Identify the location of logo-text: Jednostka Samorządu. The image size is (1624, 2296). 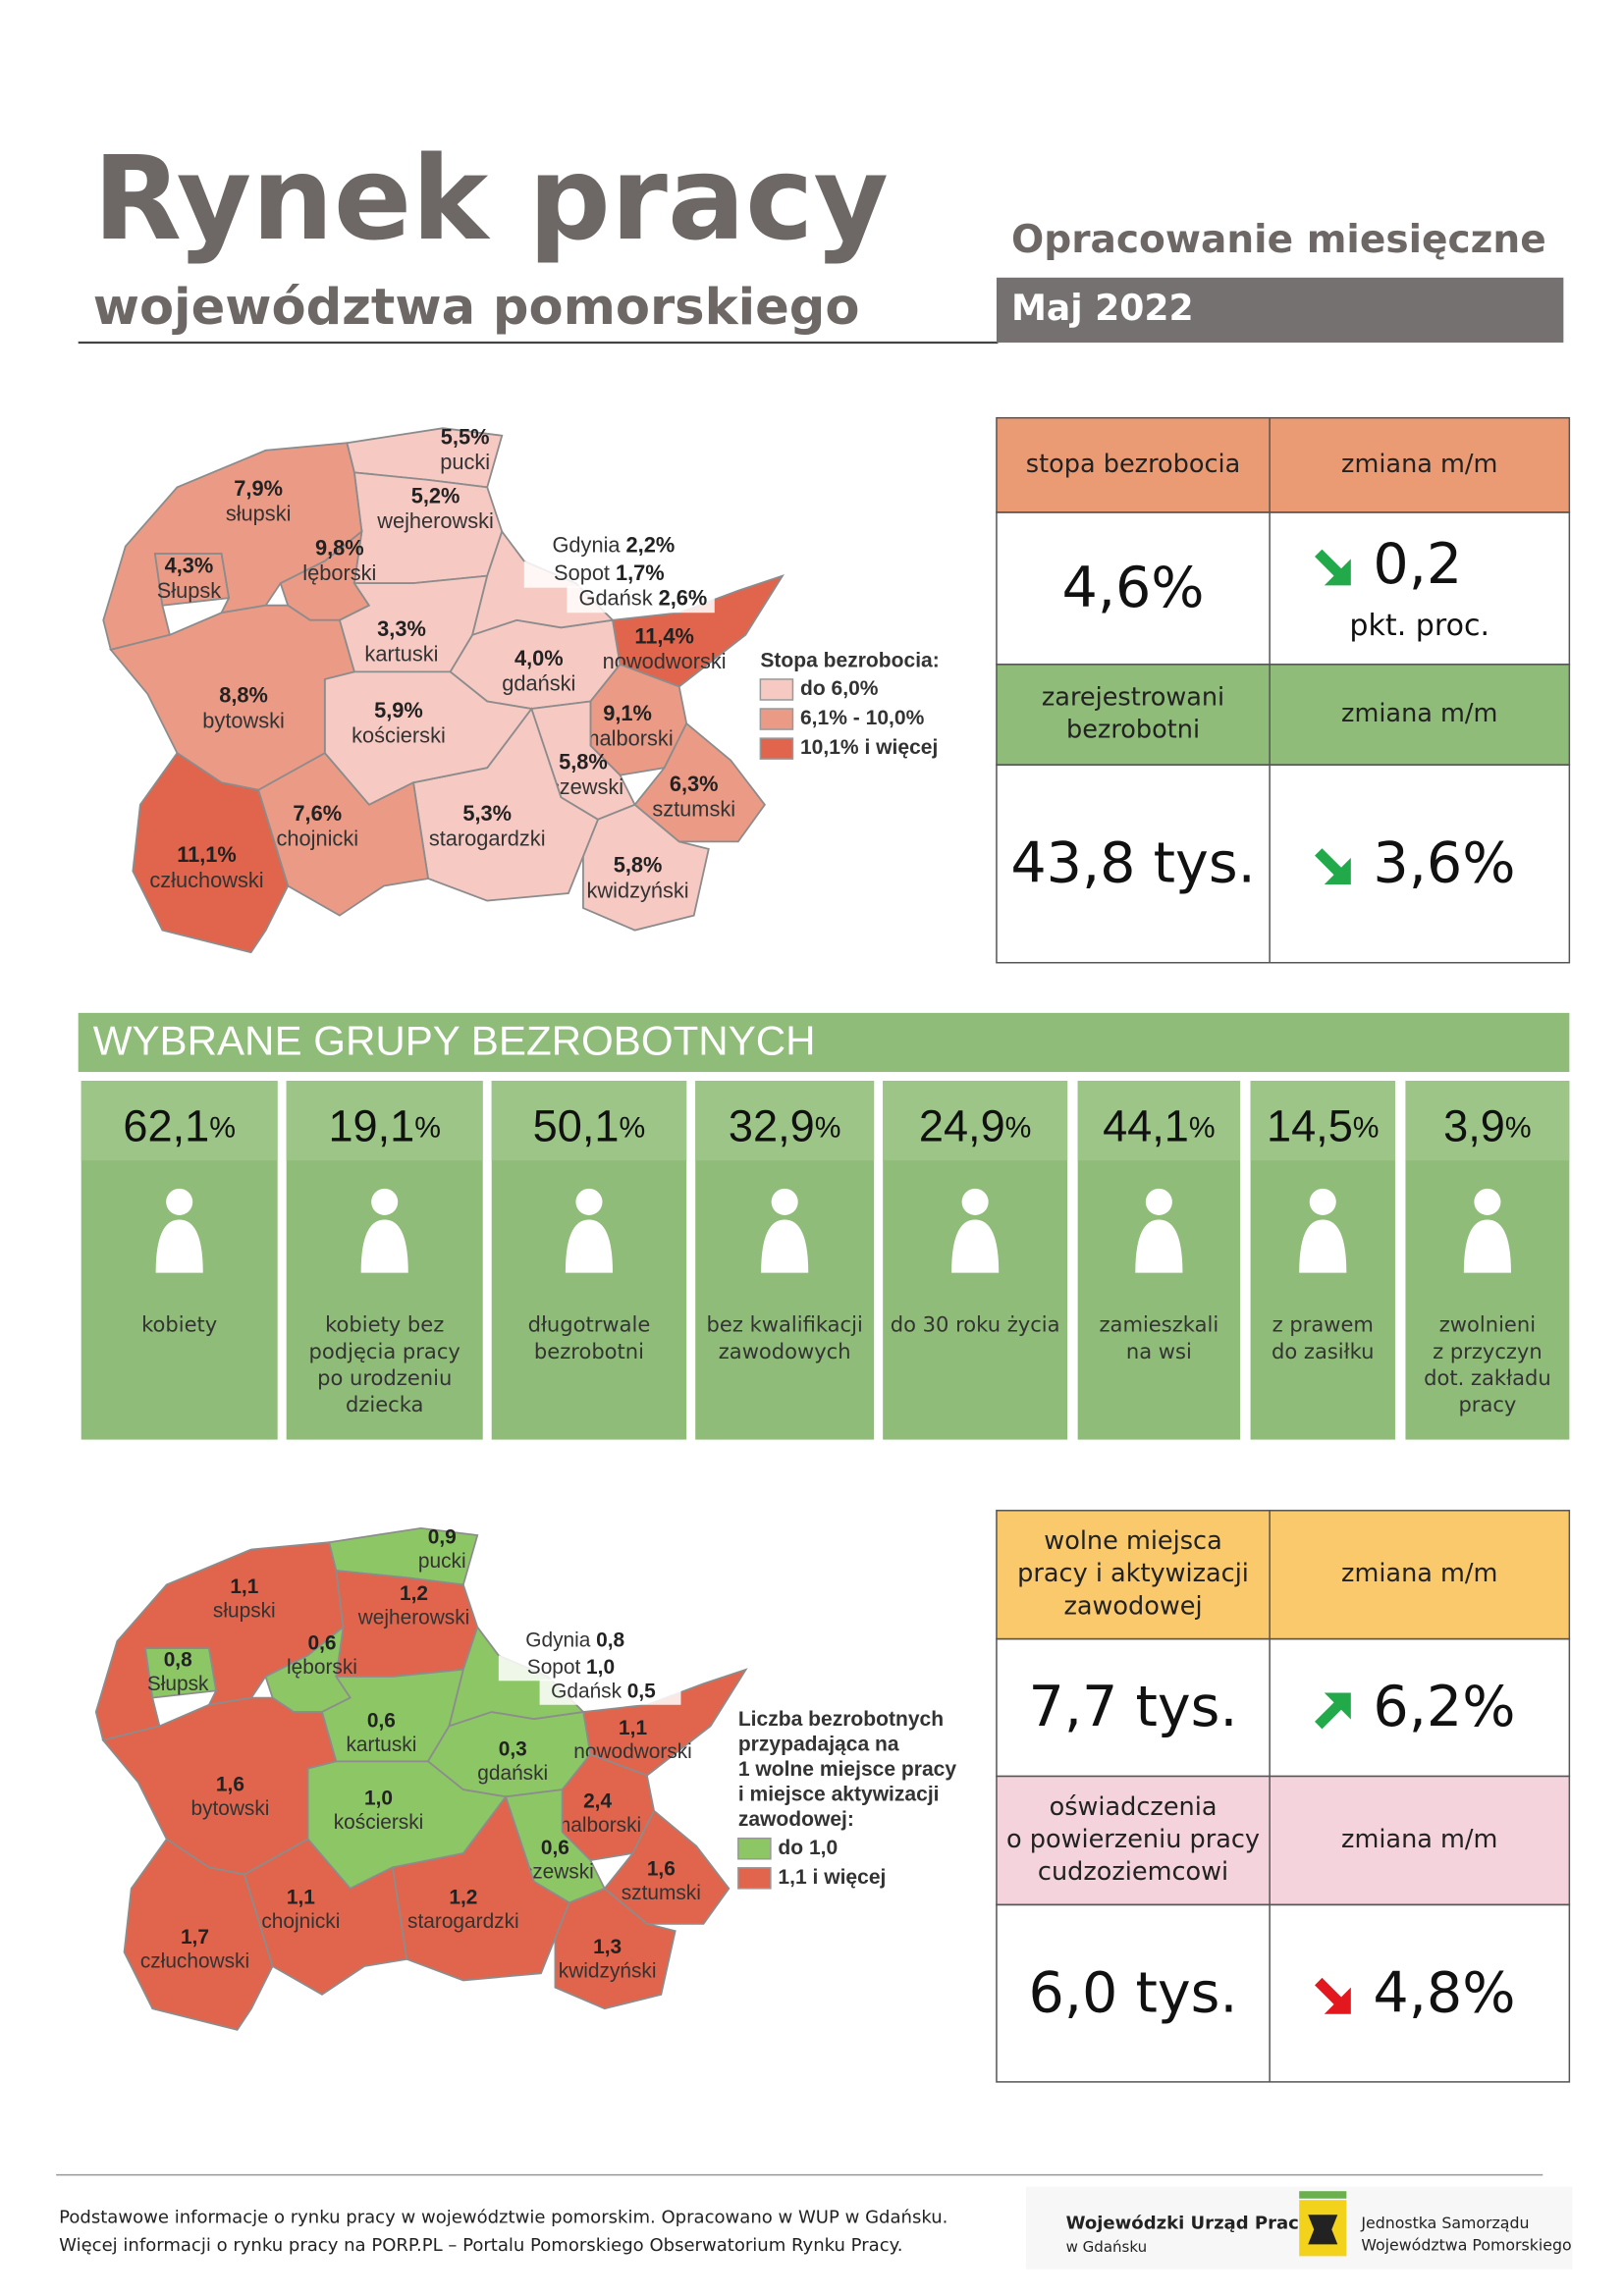
(1444, 2223).